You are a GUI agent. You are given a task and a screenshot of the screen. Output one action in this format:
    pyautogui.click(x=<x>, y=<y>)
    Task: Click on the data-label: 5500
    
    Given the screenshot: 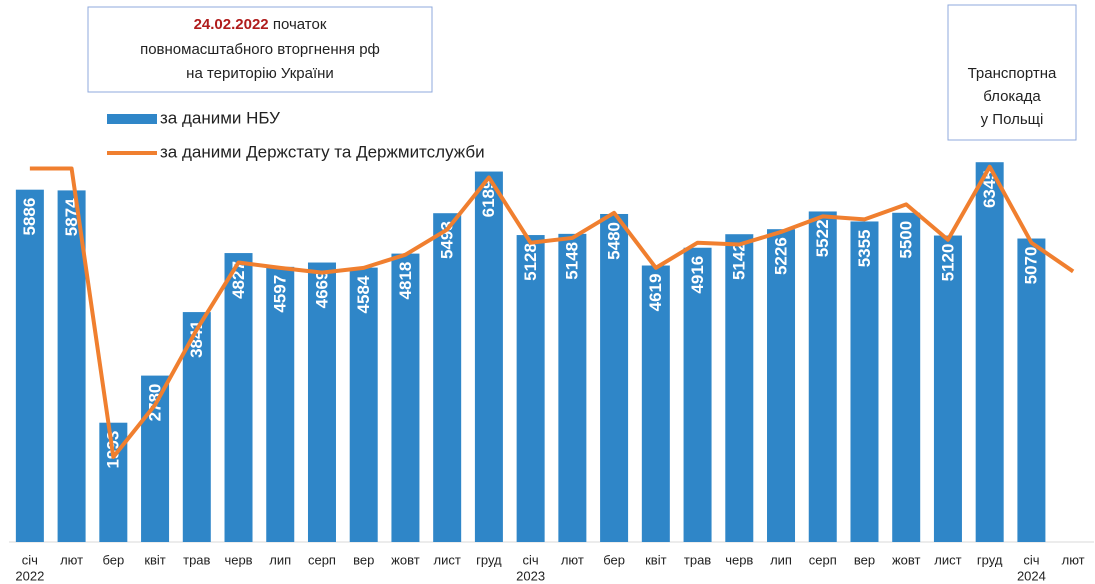 What is the action you would take?
    pyautogui.click(x=906, y=240)
    